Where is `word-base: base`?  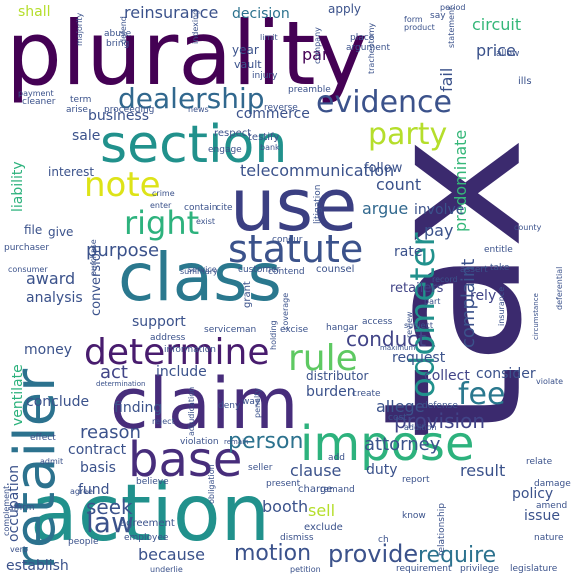 word-base: base is located at coordinates (185, 460).